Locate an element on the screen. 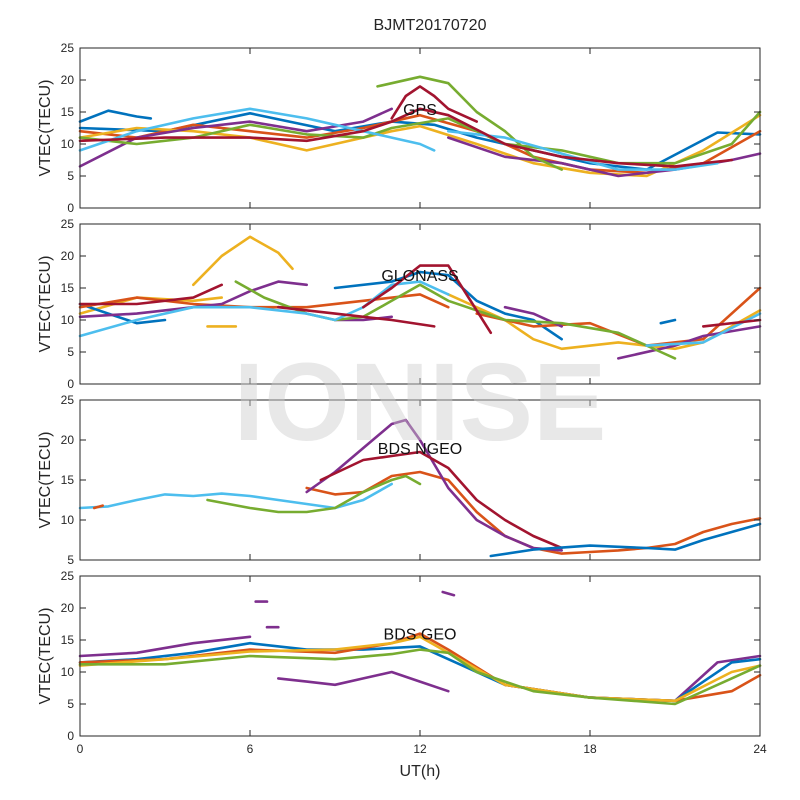 Image resolution: width=800 pixels, height=800 pixels. panel-annotation: GPS is located at coordinates (420, 110).